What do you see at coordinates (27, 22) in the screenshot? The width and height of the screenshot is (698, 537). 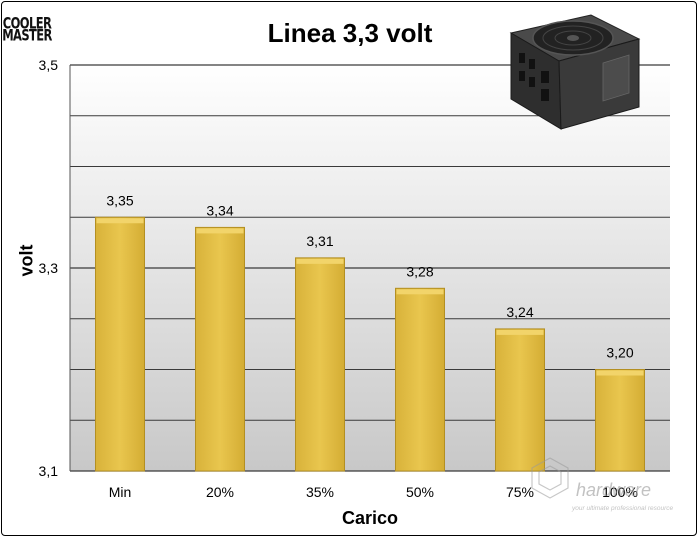 I see `logo-line-1: COOLER` at bounding box center [27, 22].